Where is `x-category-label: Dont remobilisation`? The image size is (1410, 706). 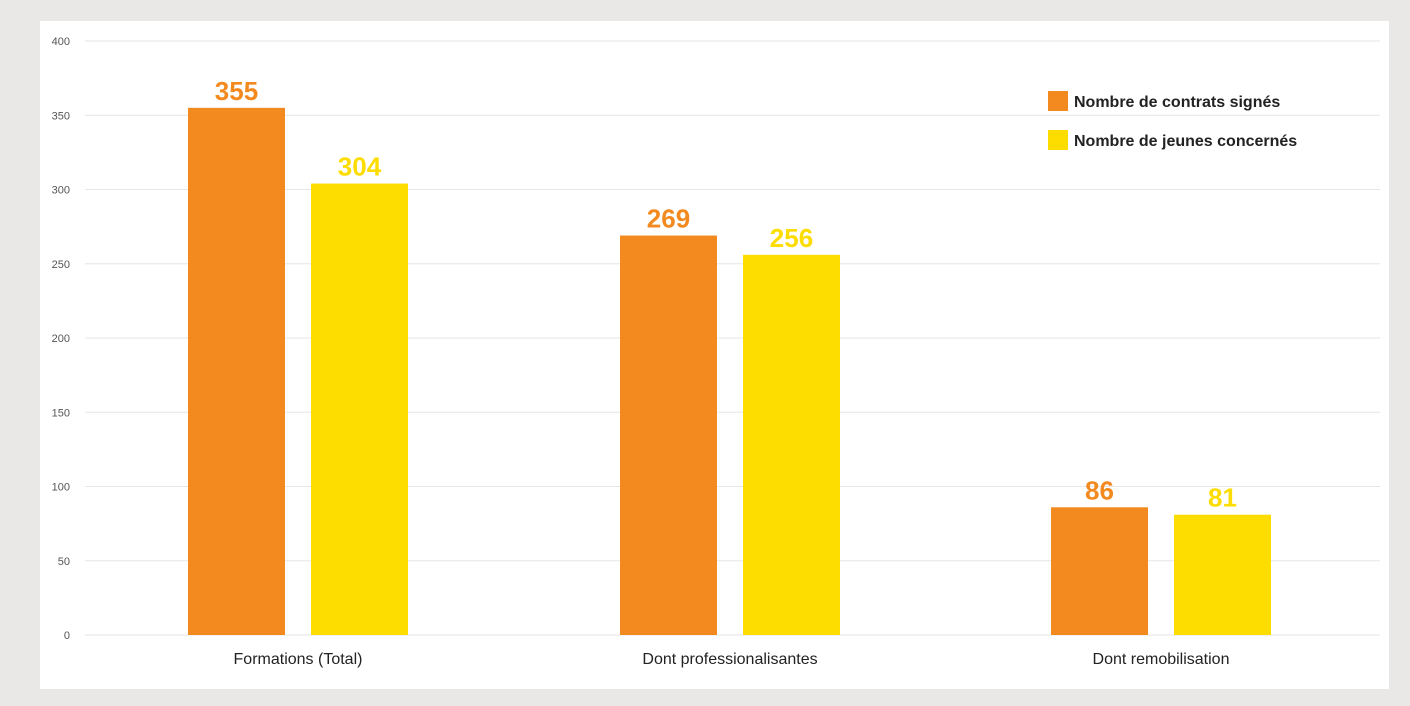 x-category-label: Dont remobilisation is located at coordinates (1161, 659).